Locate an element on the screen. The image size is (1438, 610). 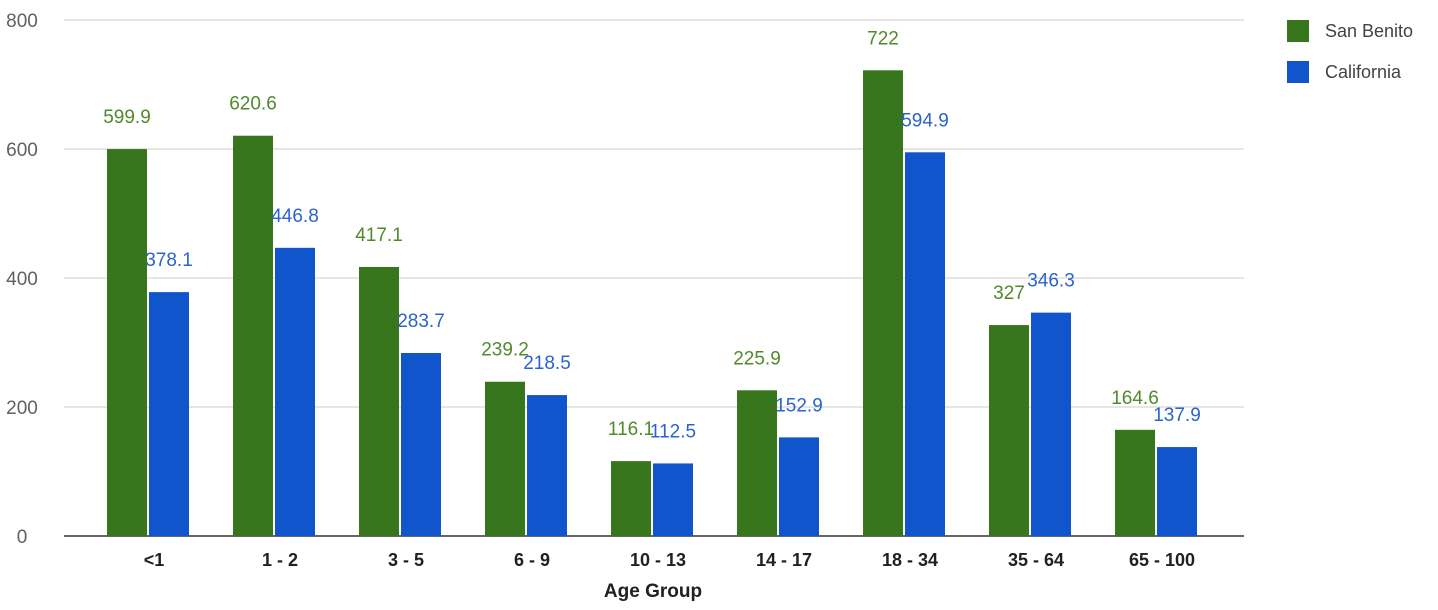
data-label: 417.1 is located at coordinates (379, 235).